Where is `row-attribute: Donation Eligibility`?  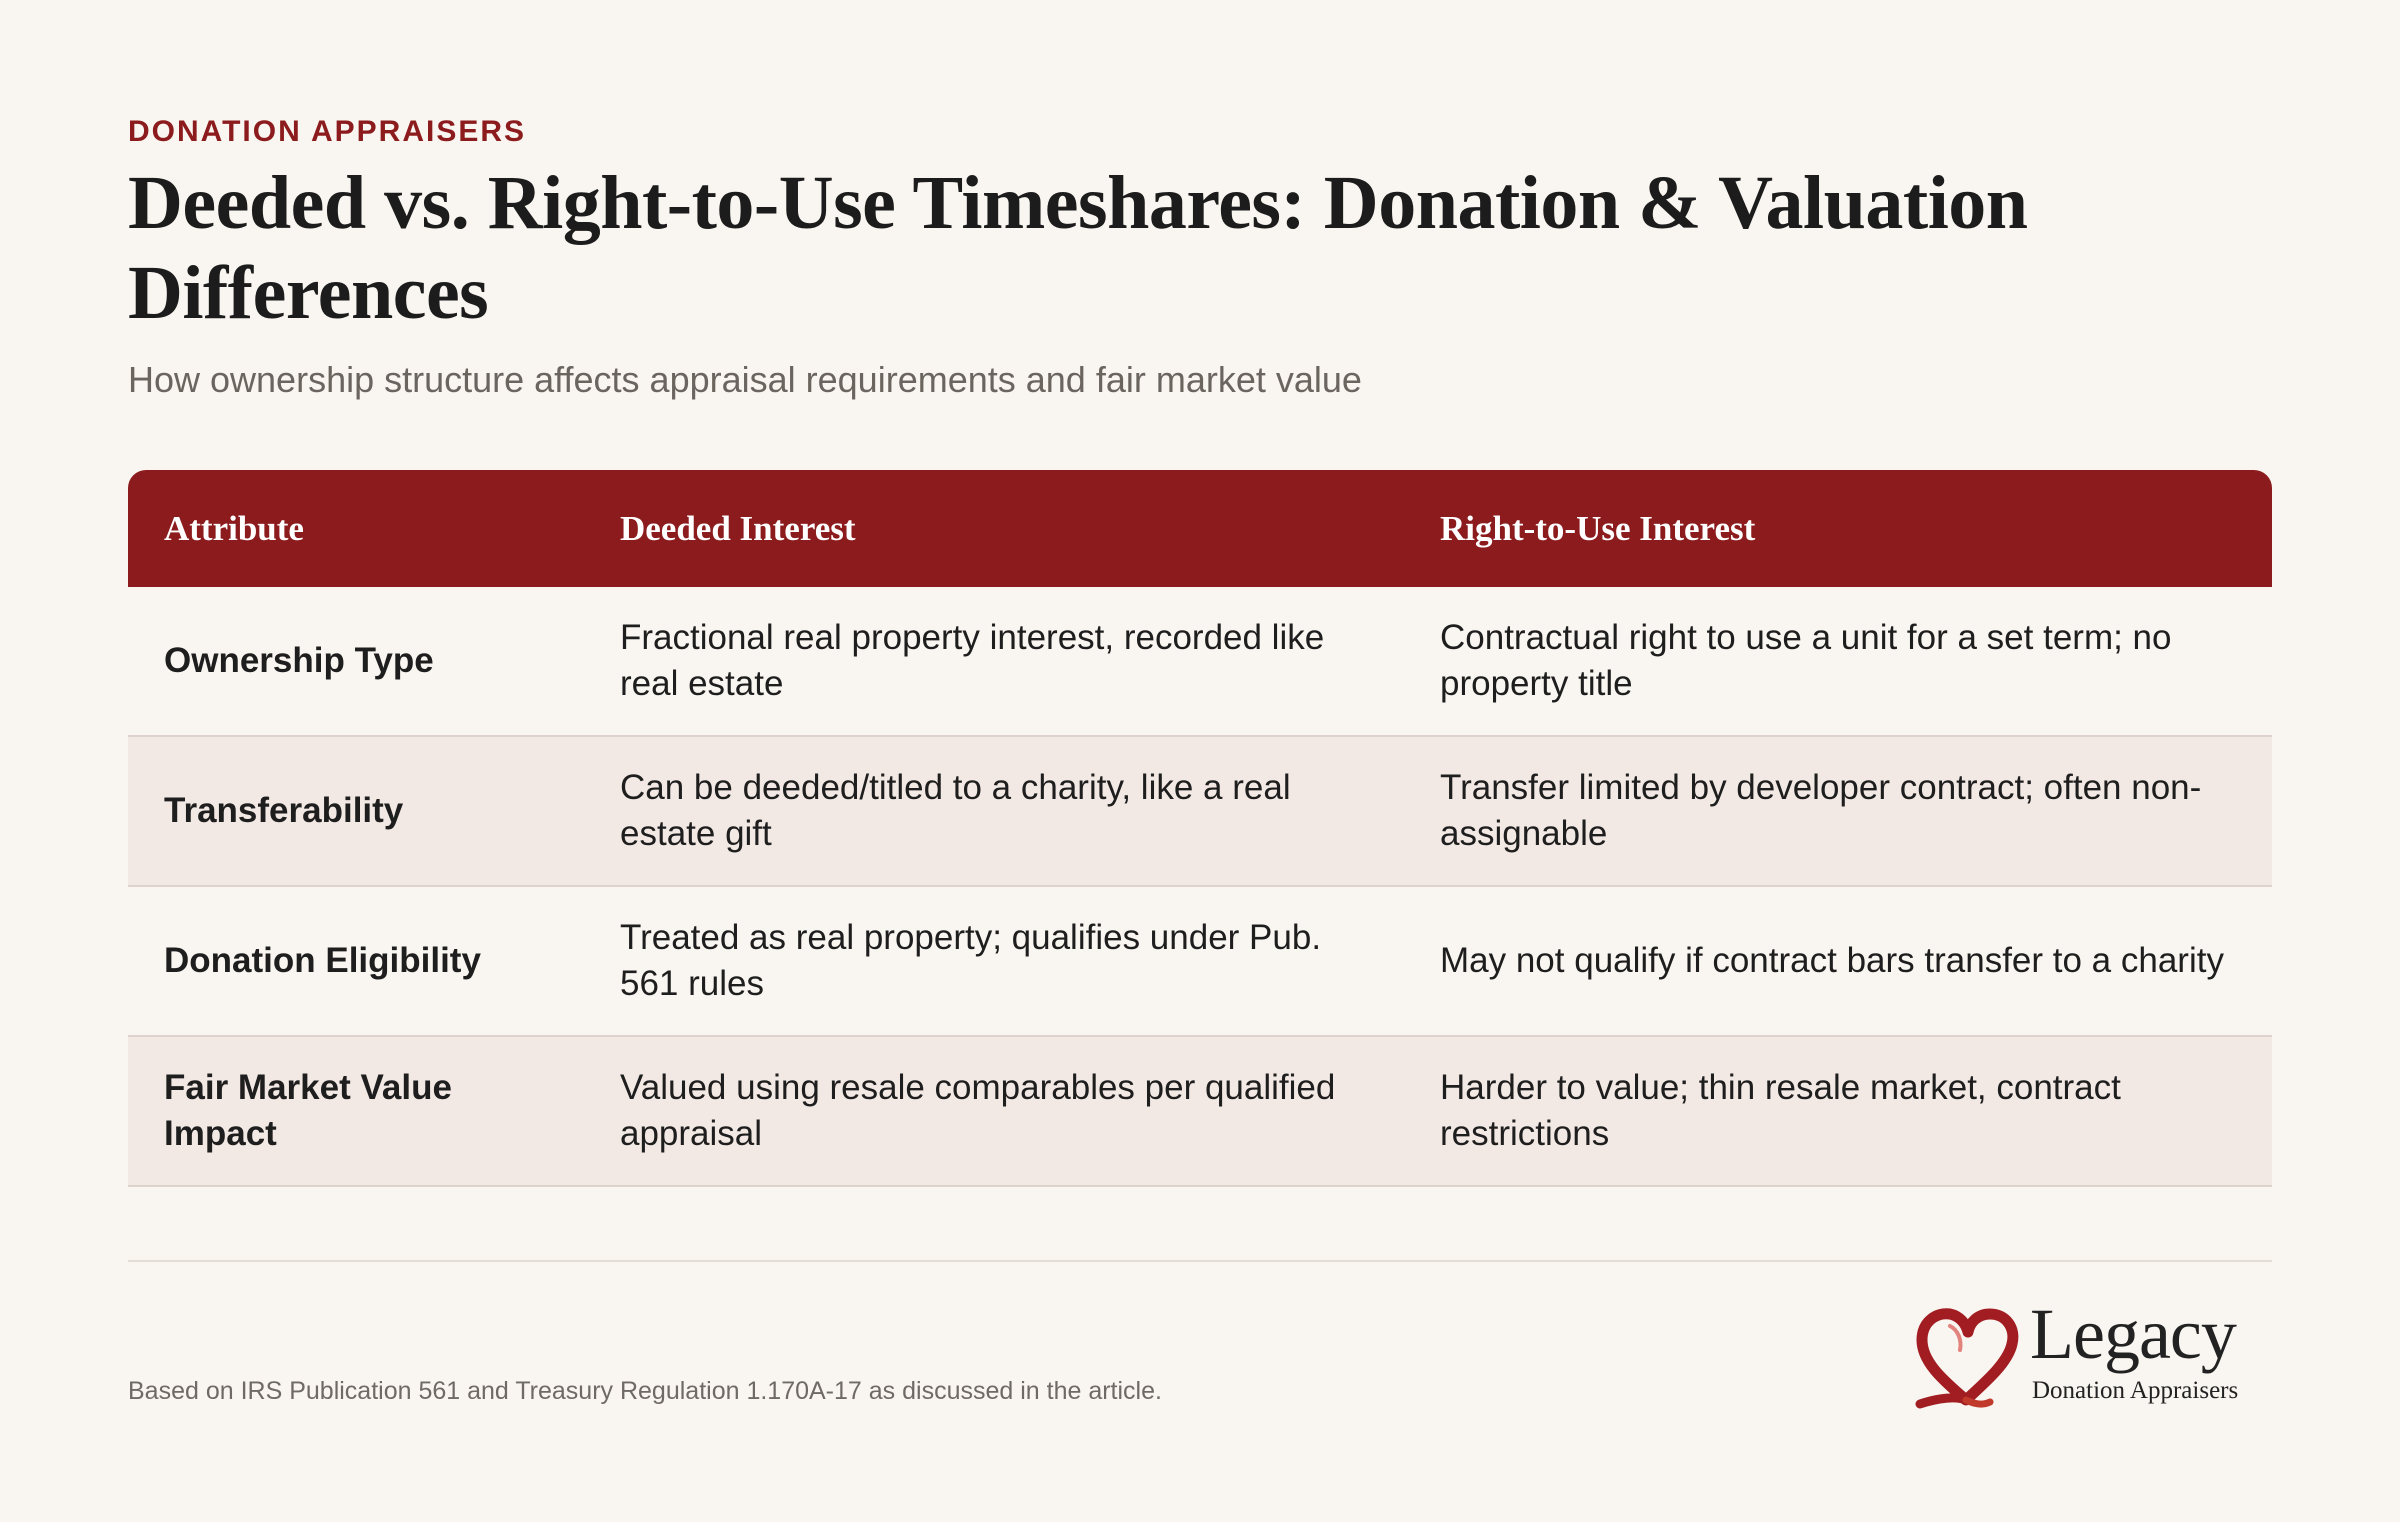
row-attribute: Donation Eligibility is located at coordinates (356, 962).